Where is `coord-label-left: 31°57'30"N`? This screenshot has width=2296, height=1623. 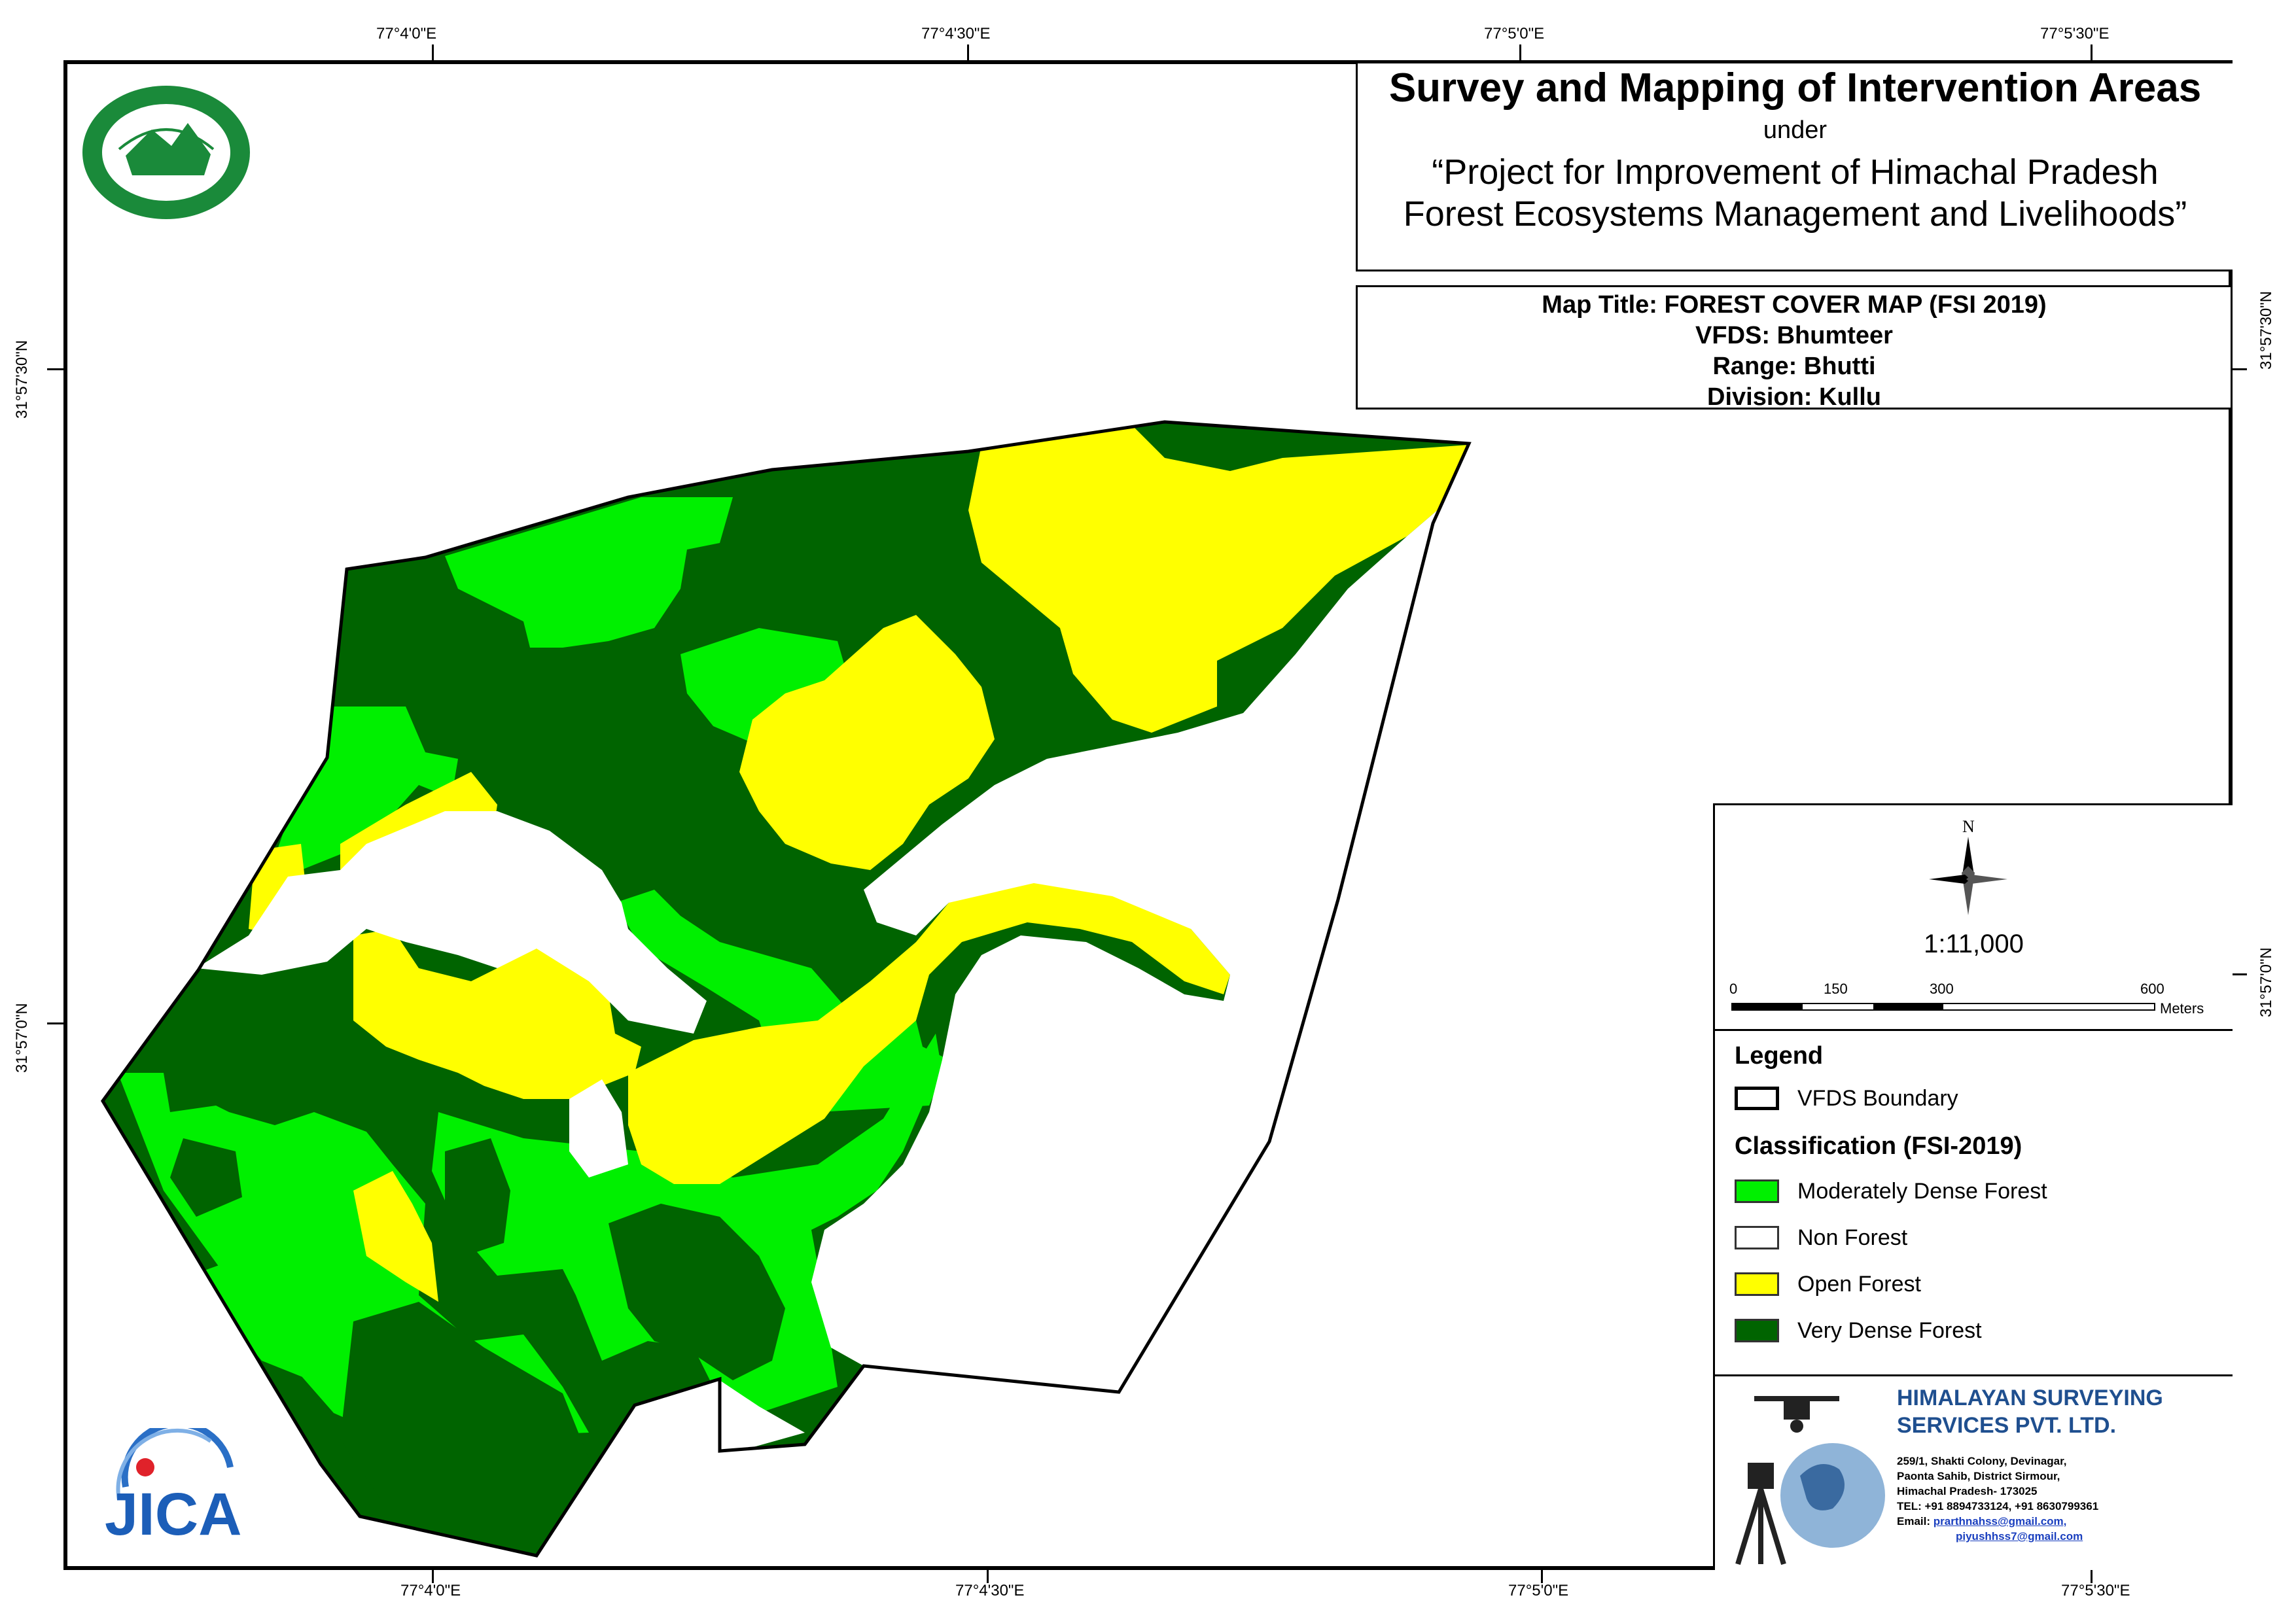
coord-label-left: 31°57'30"N is located at coordinates (22, 379).